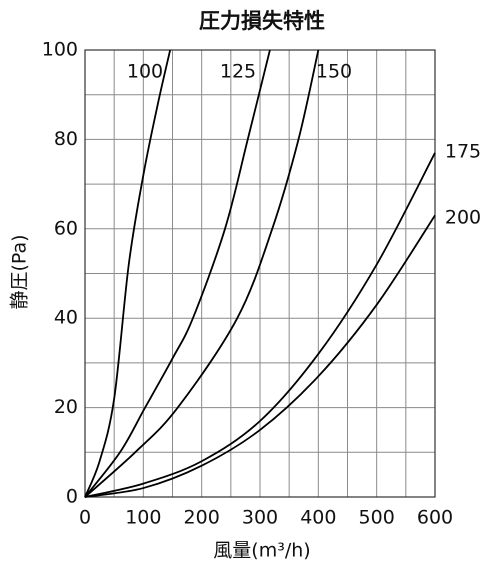  What do you see at coordinates (72, 497) in the screenshot?
I see `y-tick-label: 0` at bounding box center [72, 497].